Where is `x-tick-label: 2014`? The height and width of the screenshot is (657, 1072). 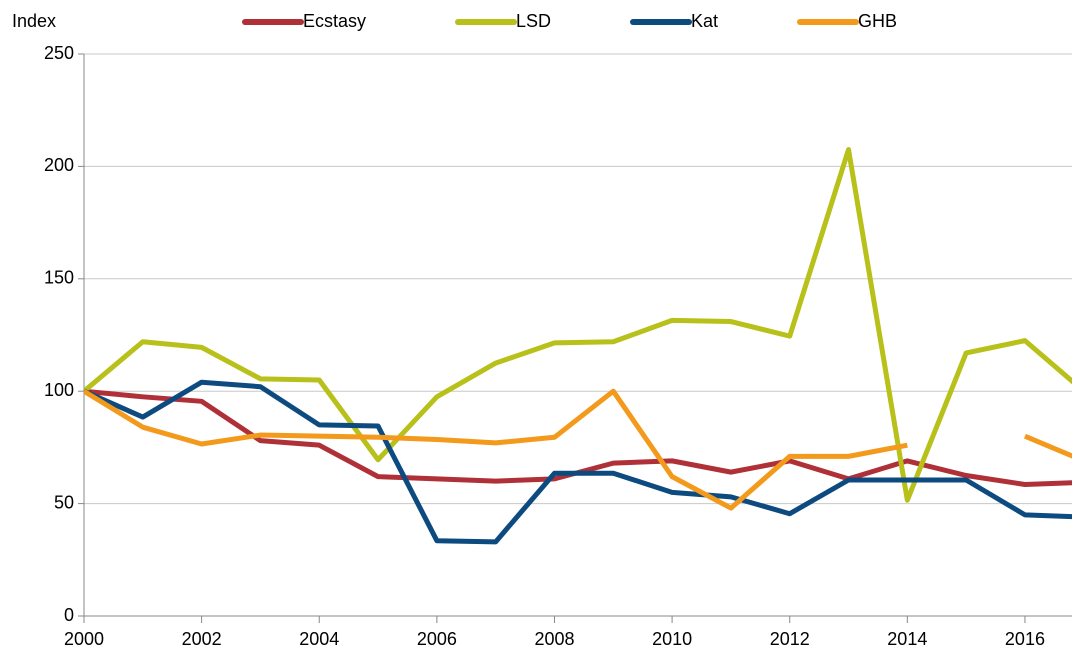 x-tick-label: 2014 is located at coordinates (907, 639).